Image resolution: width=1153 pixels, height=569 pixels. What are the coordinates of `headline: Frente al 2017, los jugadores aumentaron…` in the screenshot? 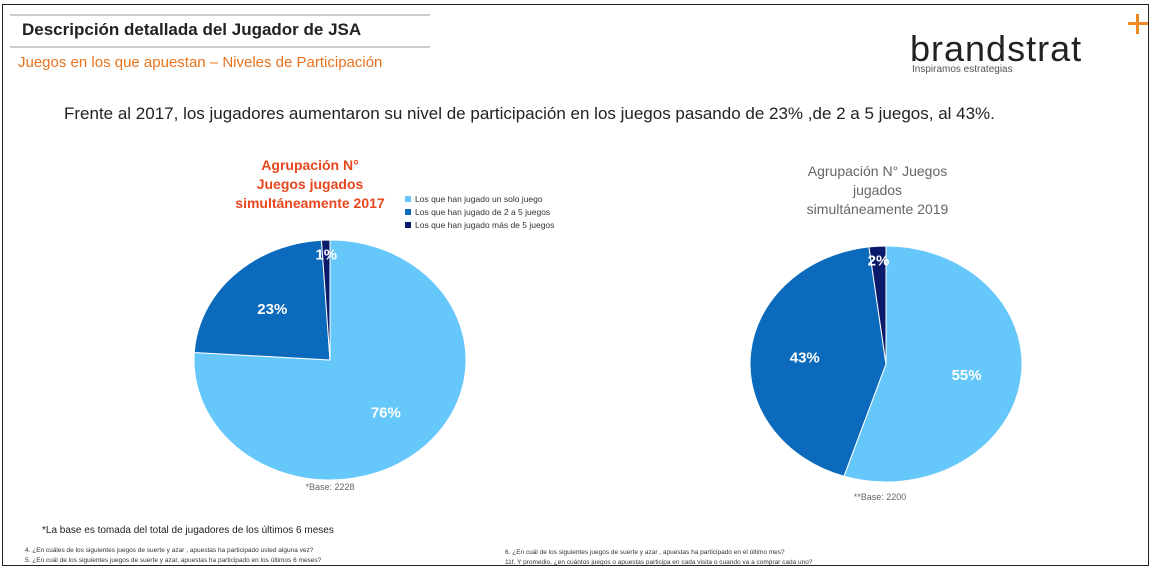 It's located at (529, 113).